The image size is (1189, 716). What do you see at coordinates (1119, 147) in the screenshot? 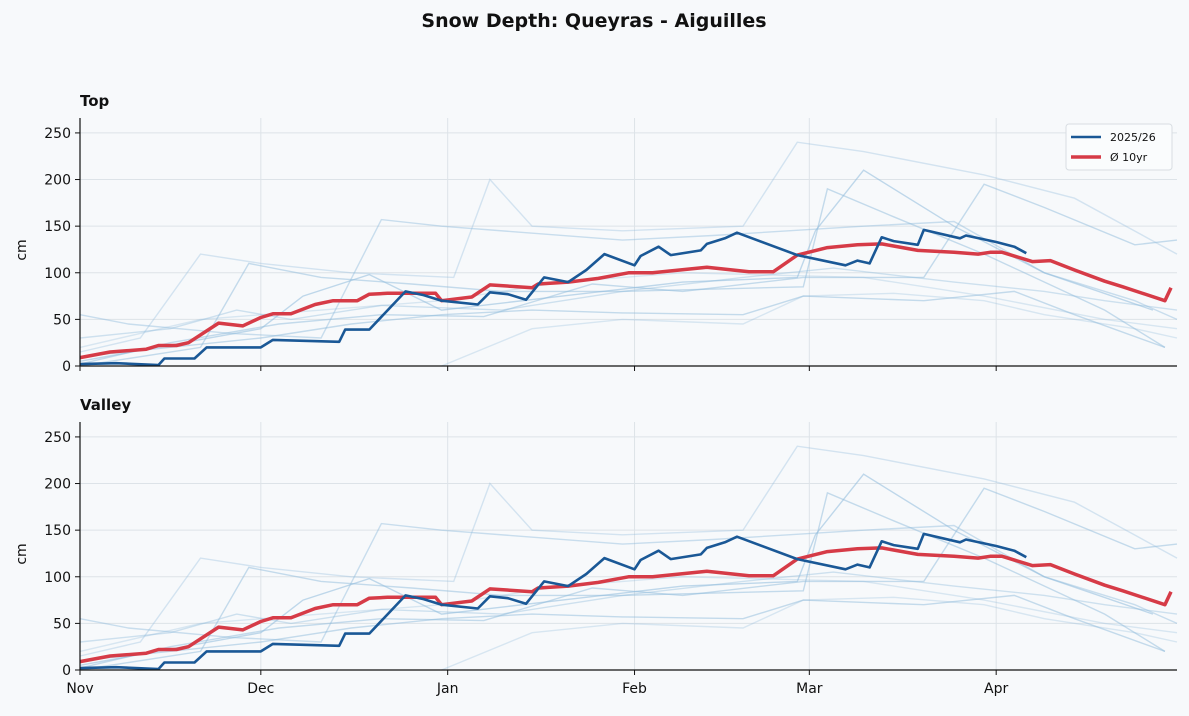
I see `legend: 2025/26 Ø 10yr` at bounding box center [1119, 147].